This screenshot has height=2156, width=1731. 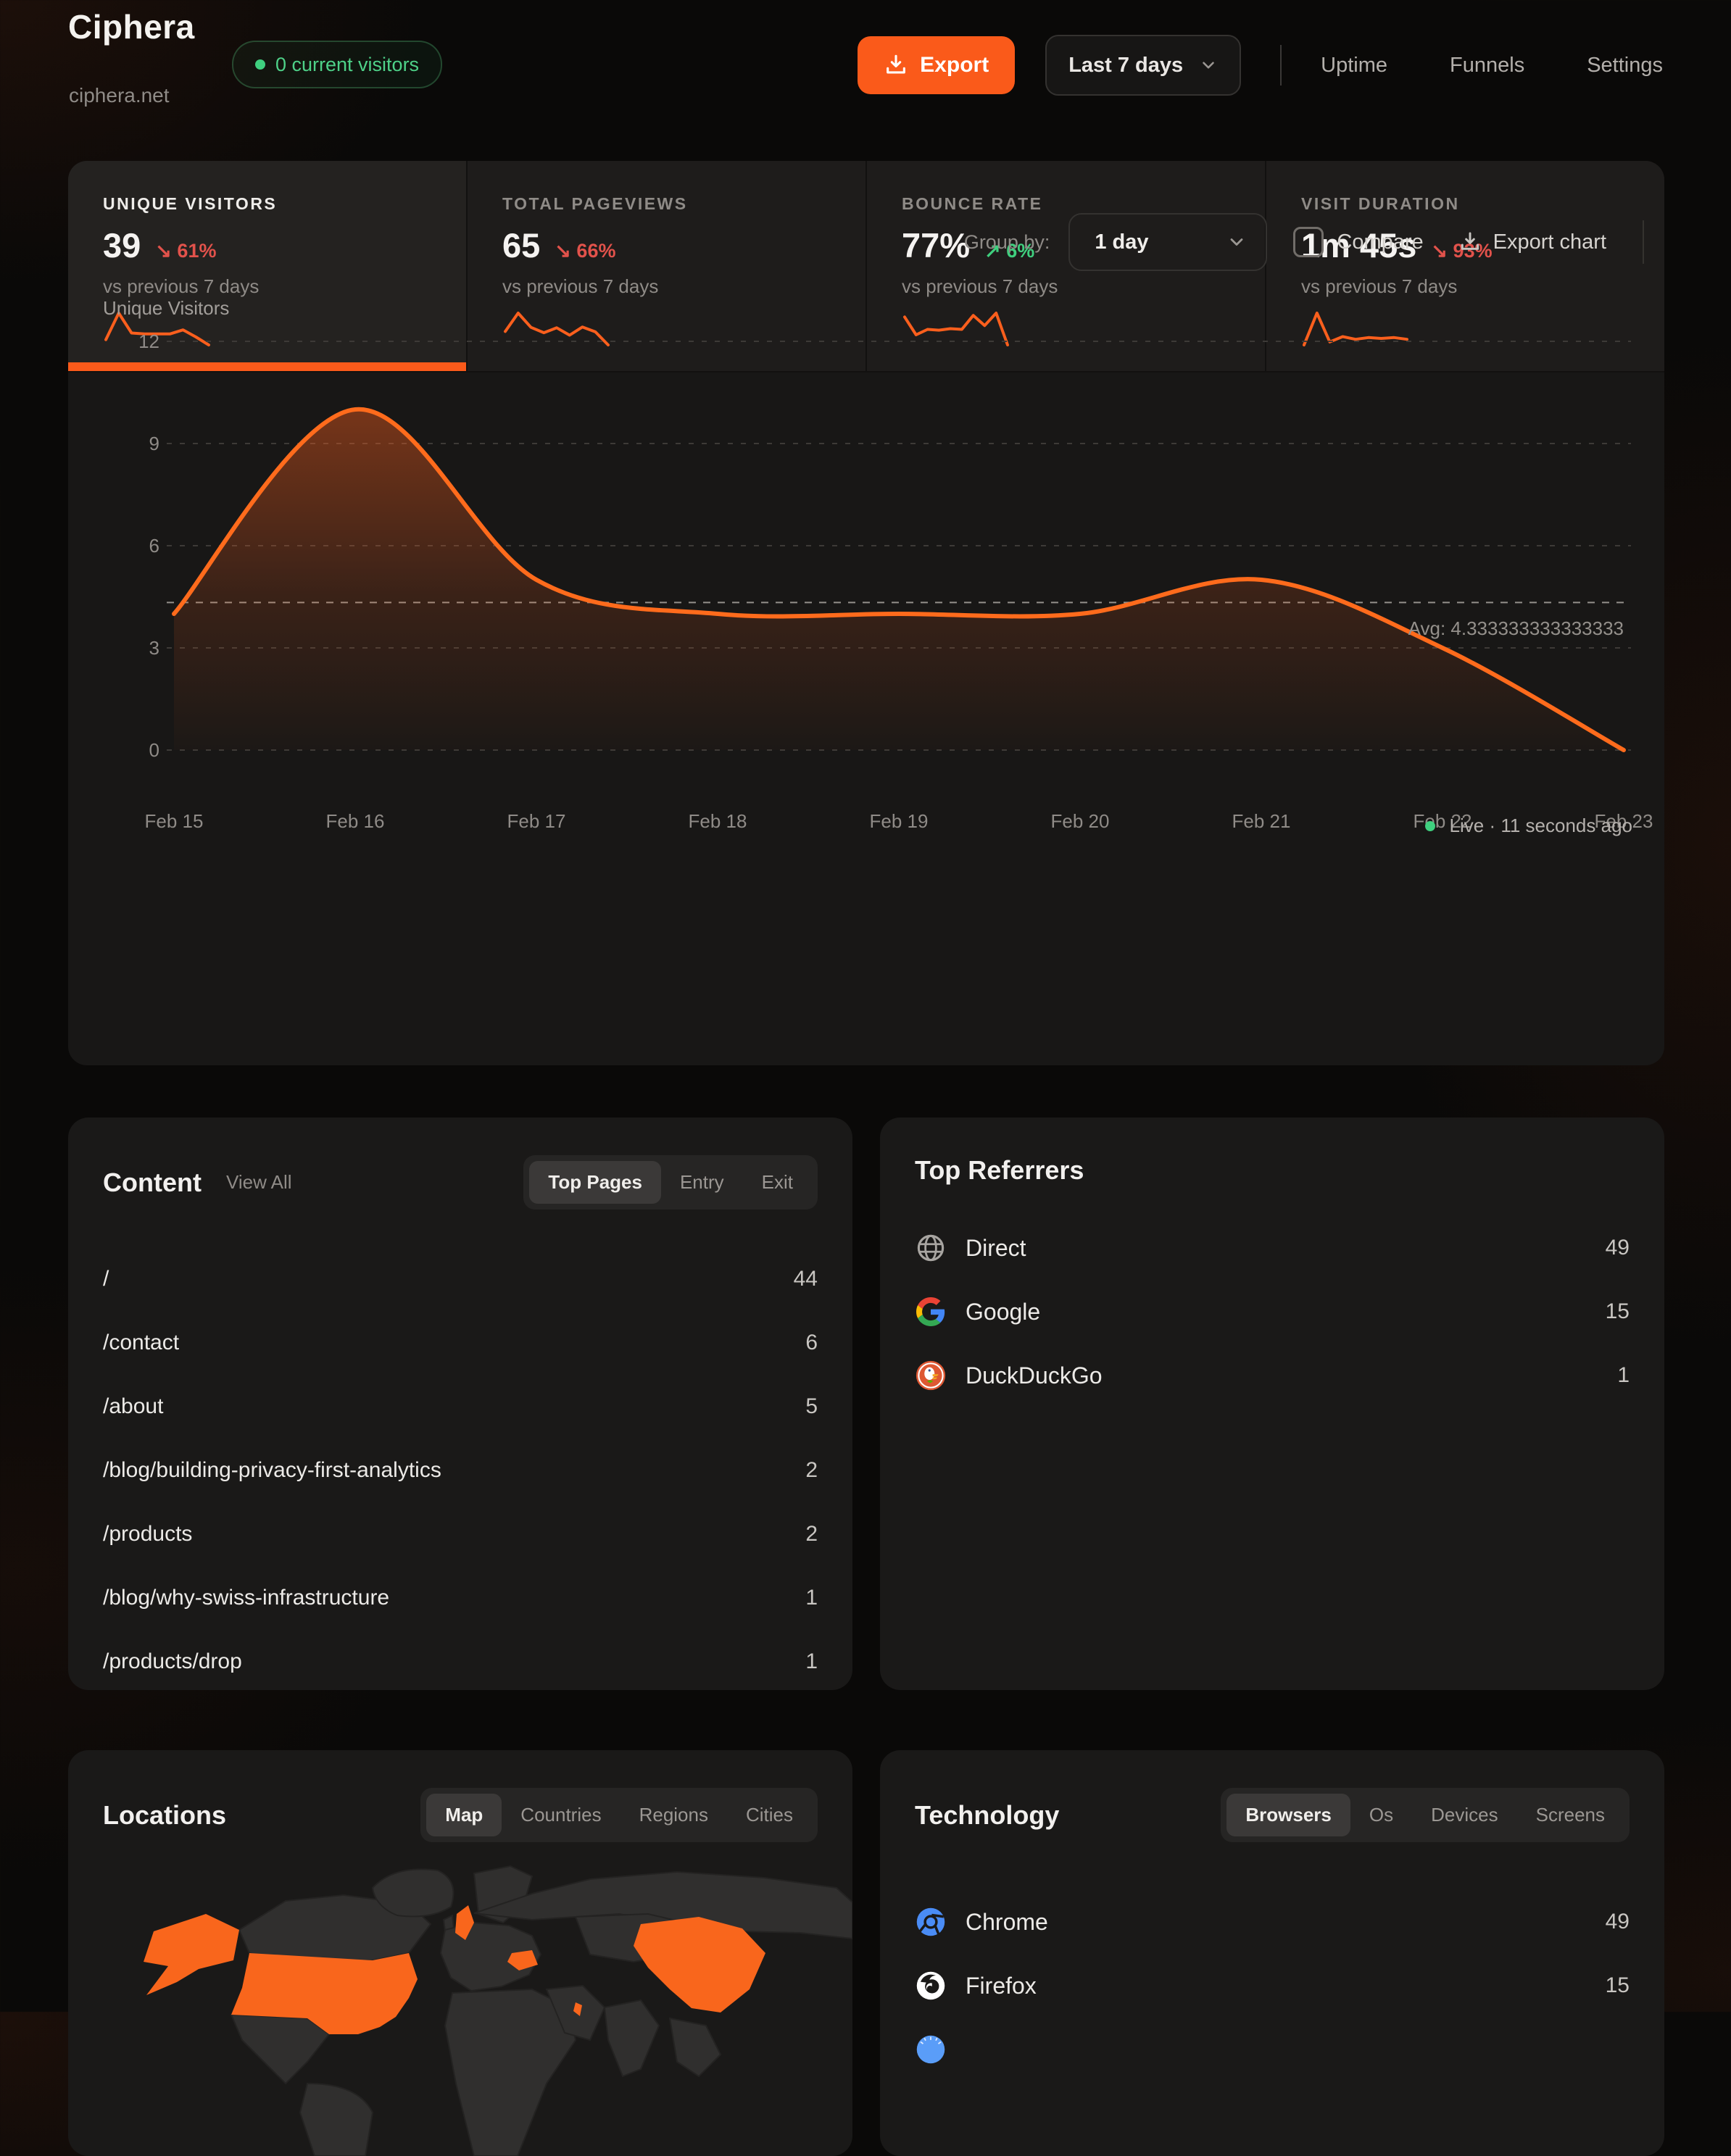 What do you see at coordinates (186, 251) in the screenshot?
I see `stat-delta: ↘ 61%` at bounding box center [186, 251].